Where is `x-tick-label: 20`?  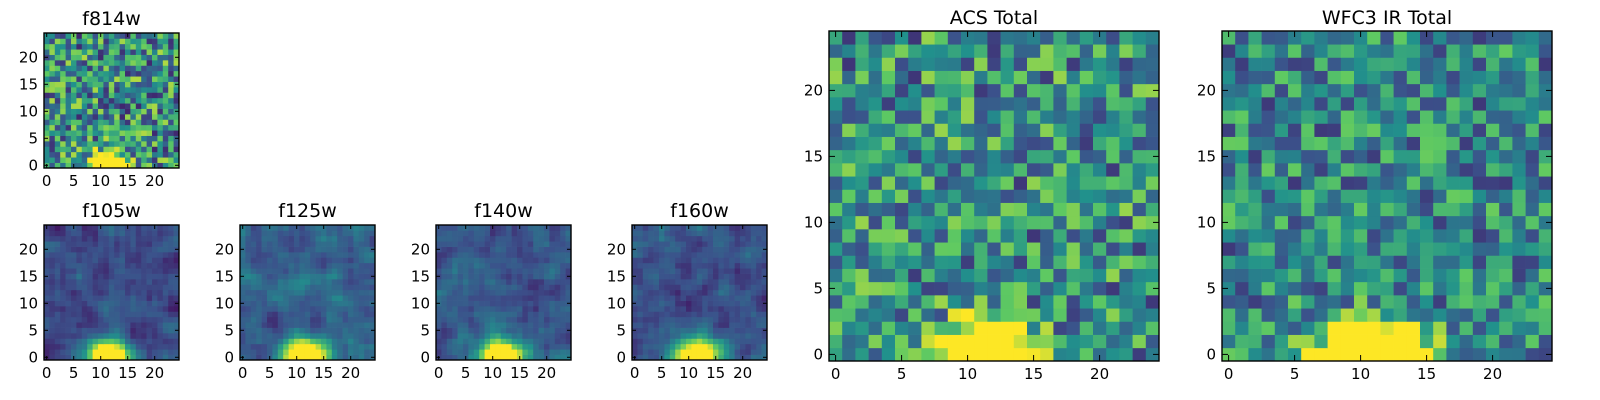
x-tick-label: 20 is located at coordinates (546, 373).